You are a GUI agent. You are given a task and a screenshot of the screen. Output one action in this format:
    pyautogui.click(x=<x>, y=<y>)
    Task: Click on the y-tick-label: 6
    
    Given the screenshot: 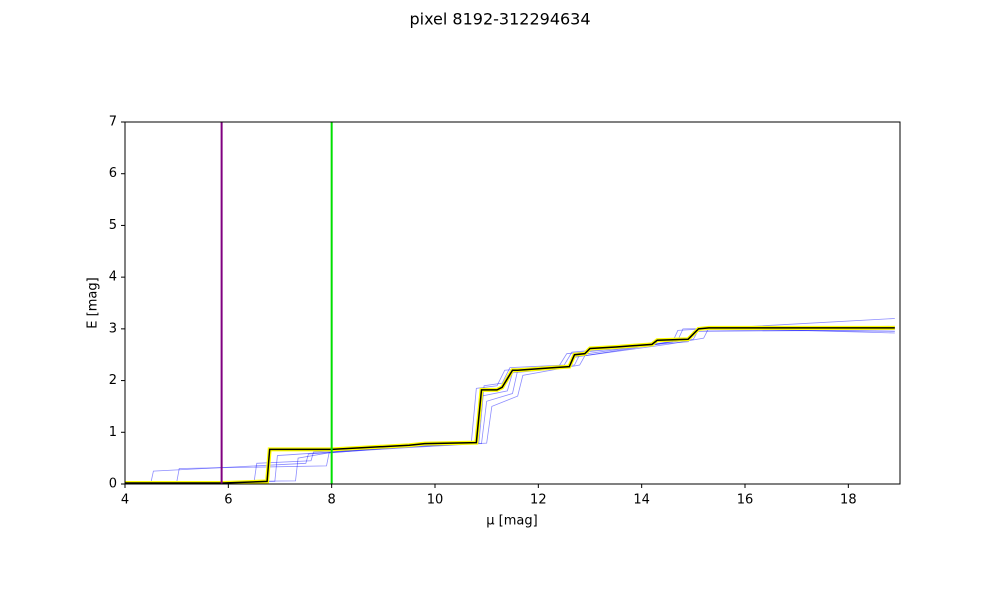 What is the action you would take?
    pyautogui.click(x=113, y=173)
    